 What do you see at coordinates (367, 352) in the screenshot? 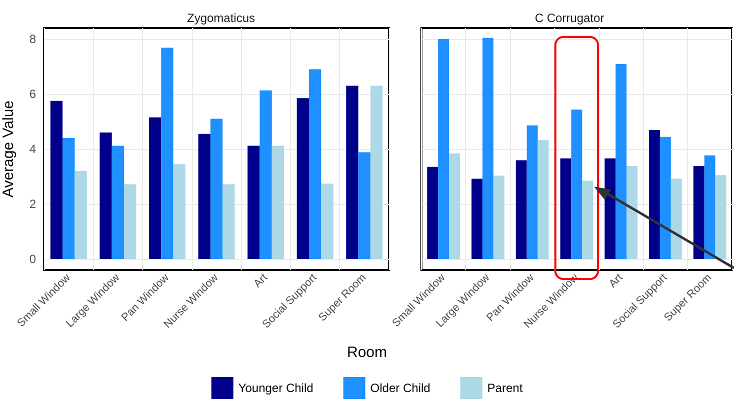
I see `x-axis-title: Room` at bounding box center [367, 352].